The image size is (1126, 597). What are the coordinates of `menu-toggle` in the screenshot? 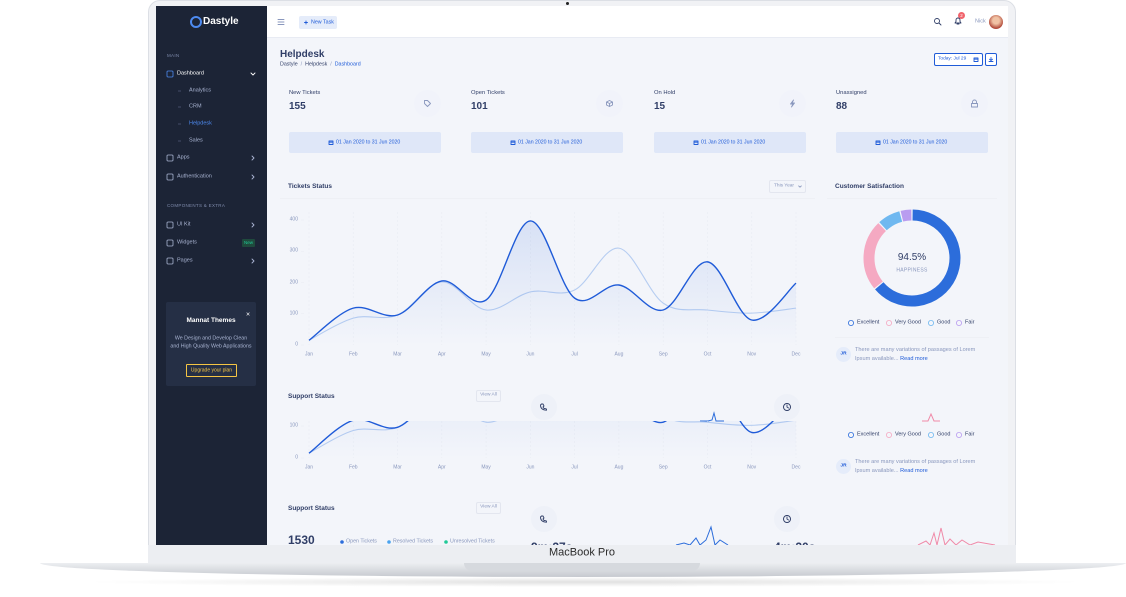 It's located at (281, 22).